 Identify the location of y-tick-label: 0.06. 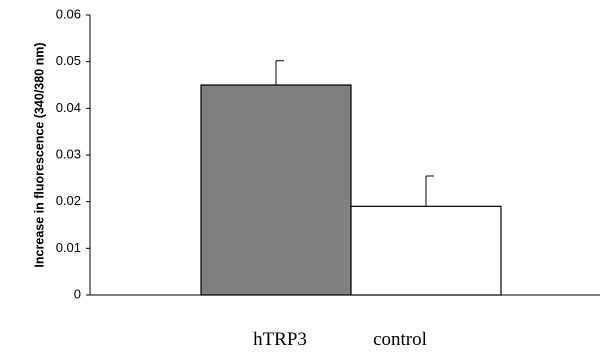
(68, 13).